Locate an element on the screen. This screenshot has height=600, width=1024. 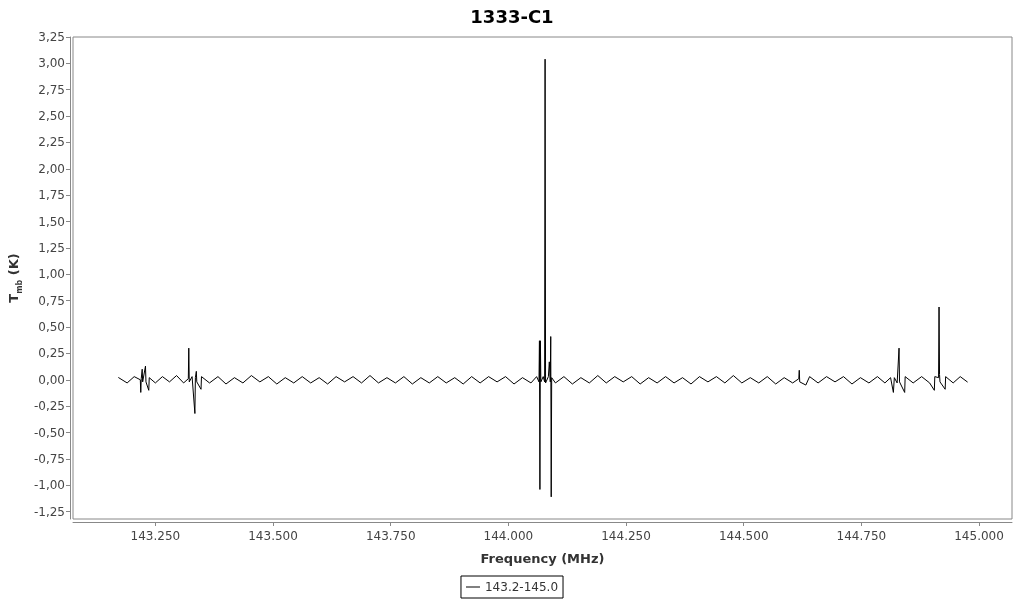
y-tick-label: 0,75 is located at coordinates (51, 300).